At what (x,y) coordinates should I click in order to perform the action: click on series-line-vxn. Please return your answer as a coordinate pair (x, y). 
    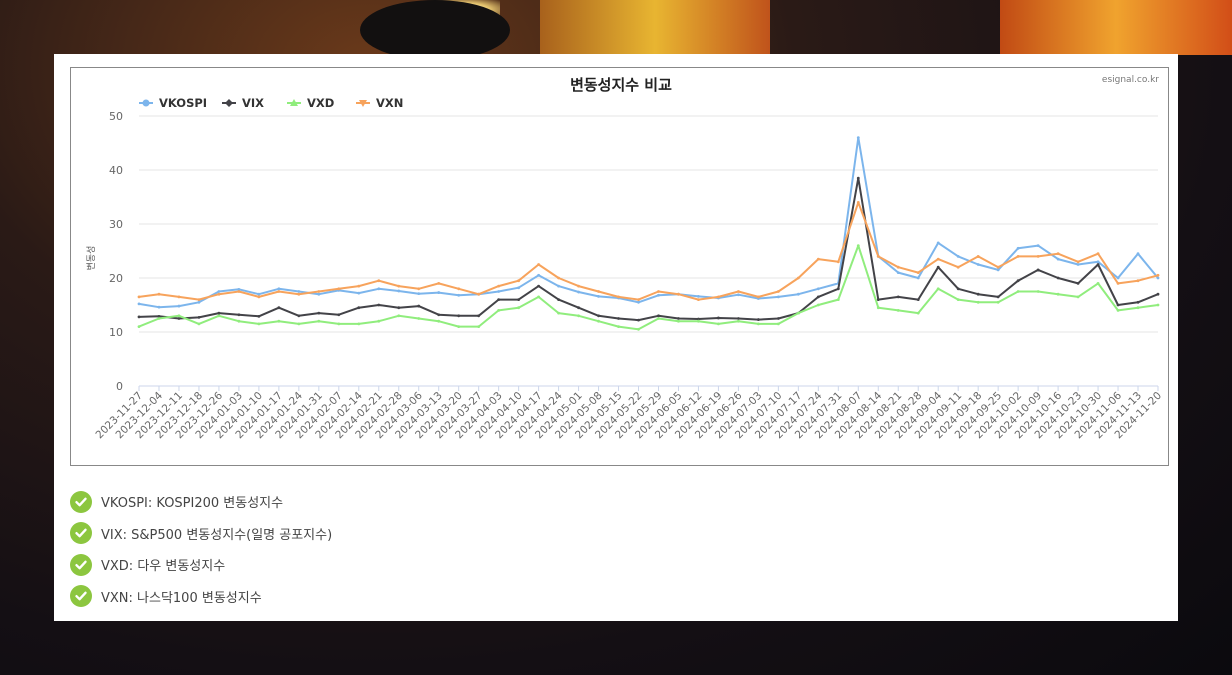
    Looking at the image, I should click on (648, 251).